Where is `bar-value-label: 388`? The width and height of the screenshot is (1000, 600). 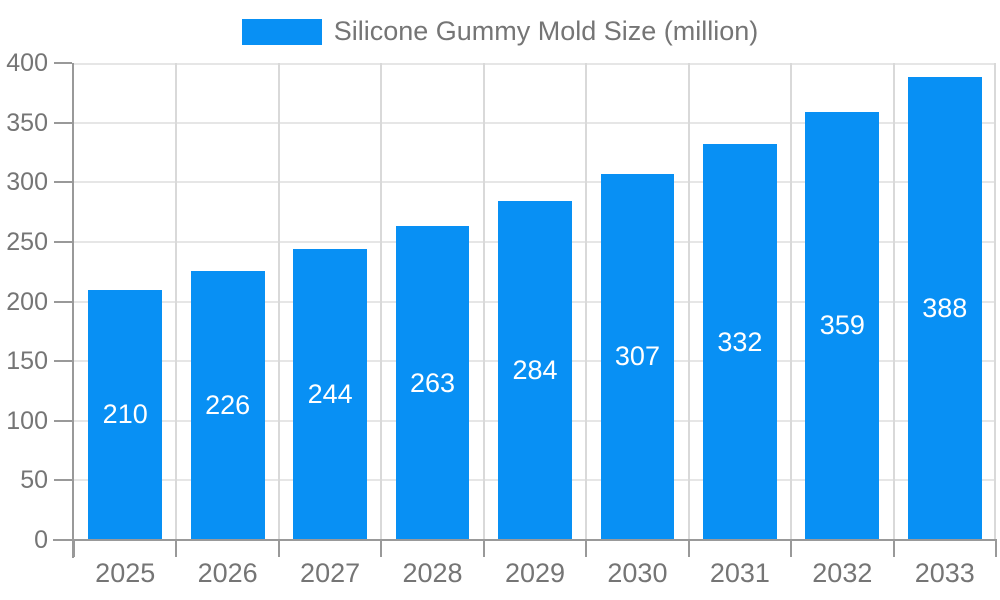 bar-value-label: 388 is located at coordinates (945, 308).